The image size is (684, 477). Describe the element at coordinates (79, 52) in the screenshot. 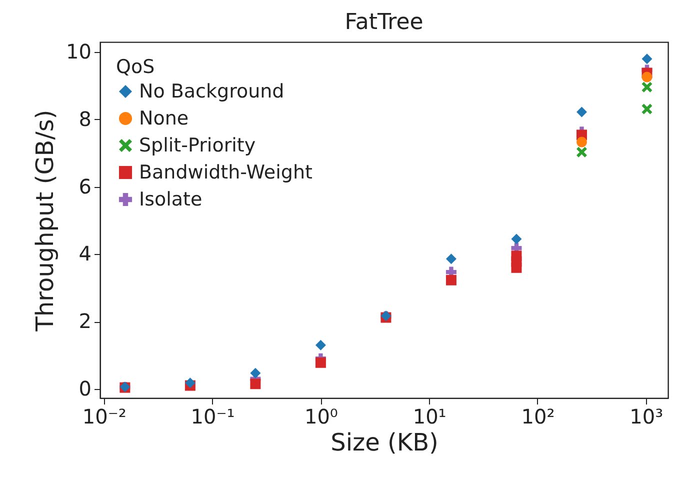

I see `y-tick-label: 10` at that location.